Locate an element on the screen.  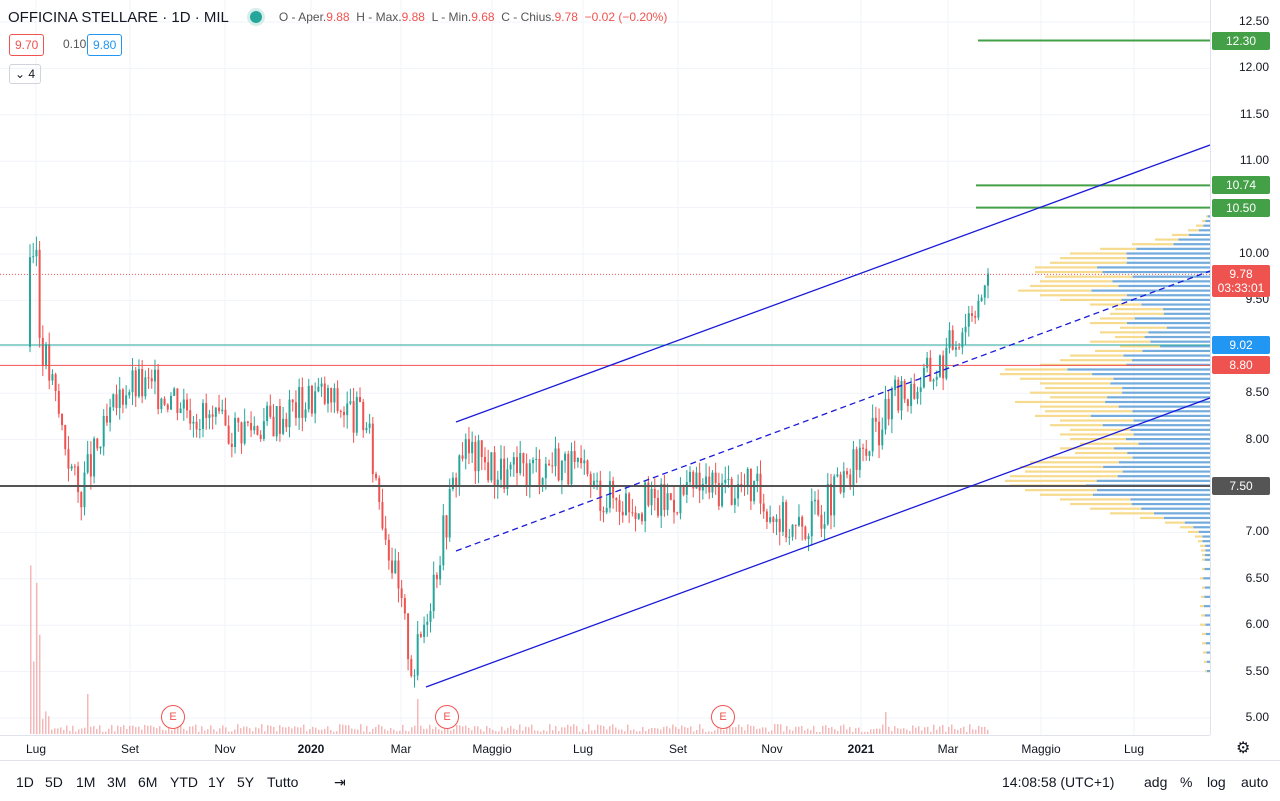
range-1d-button: 1D is located at coordinates (25, 782).